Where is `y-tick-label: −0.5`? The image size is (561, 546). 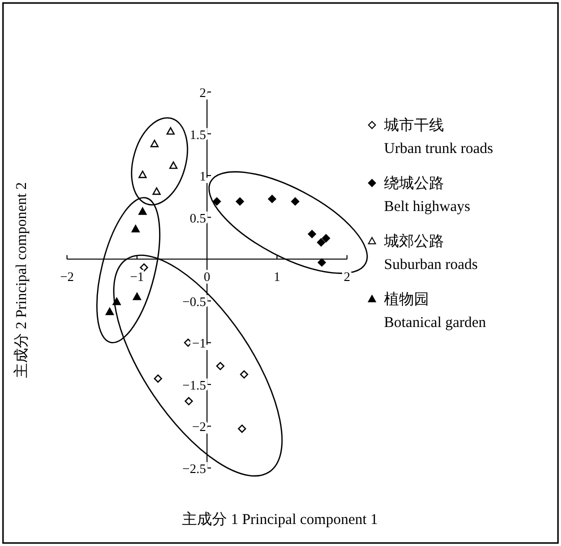 y-tick-label: −0.5 is located at coordinates (194, 301).